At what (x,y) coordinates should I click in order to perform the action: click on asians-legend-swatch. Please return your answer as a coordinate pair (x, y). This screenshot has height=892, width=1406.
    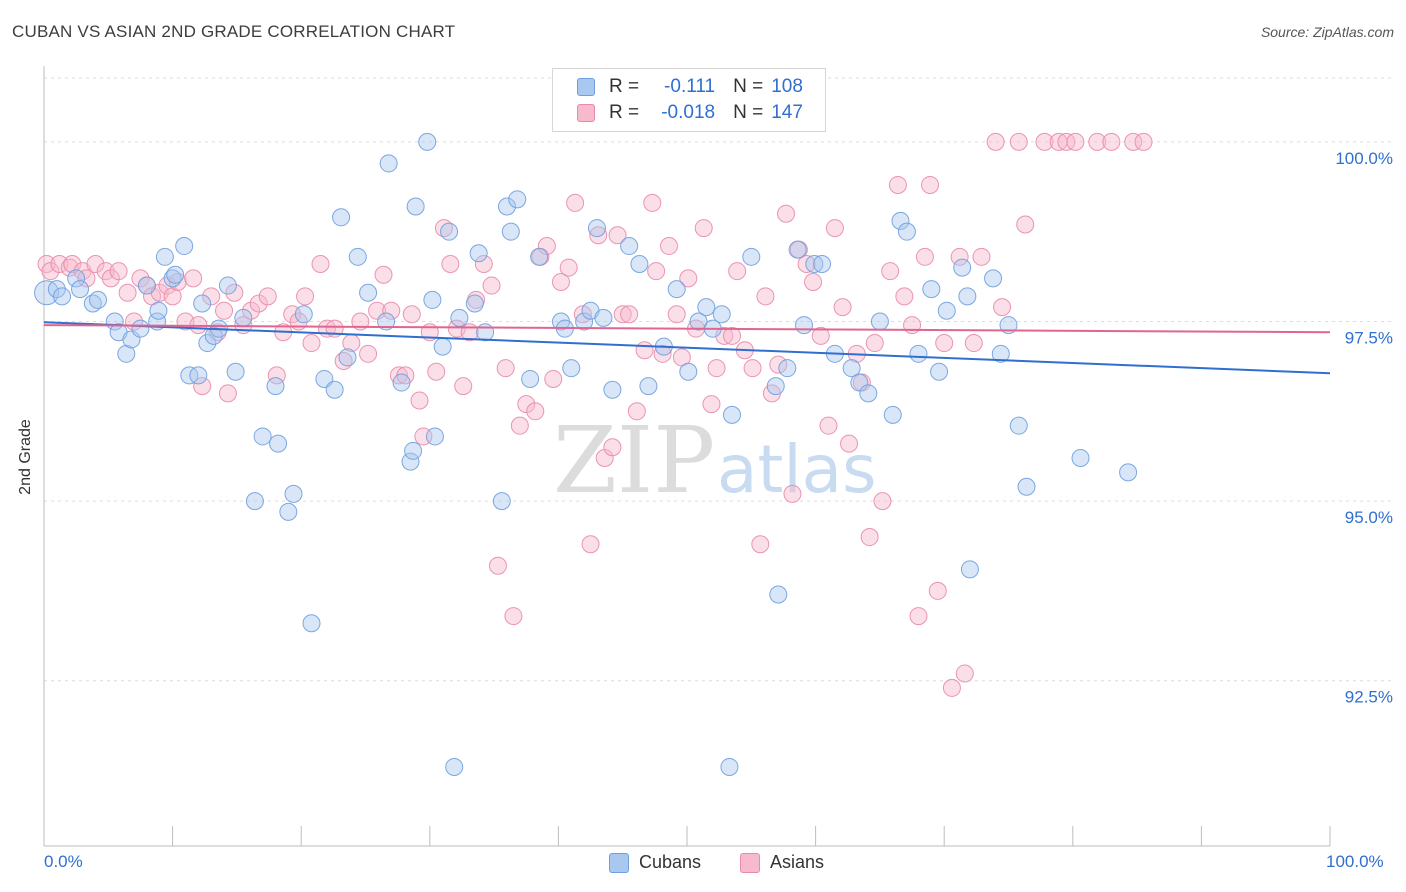
    Looking at the image, I should click on (750, 862).